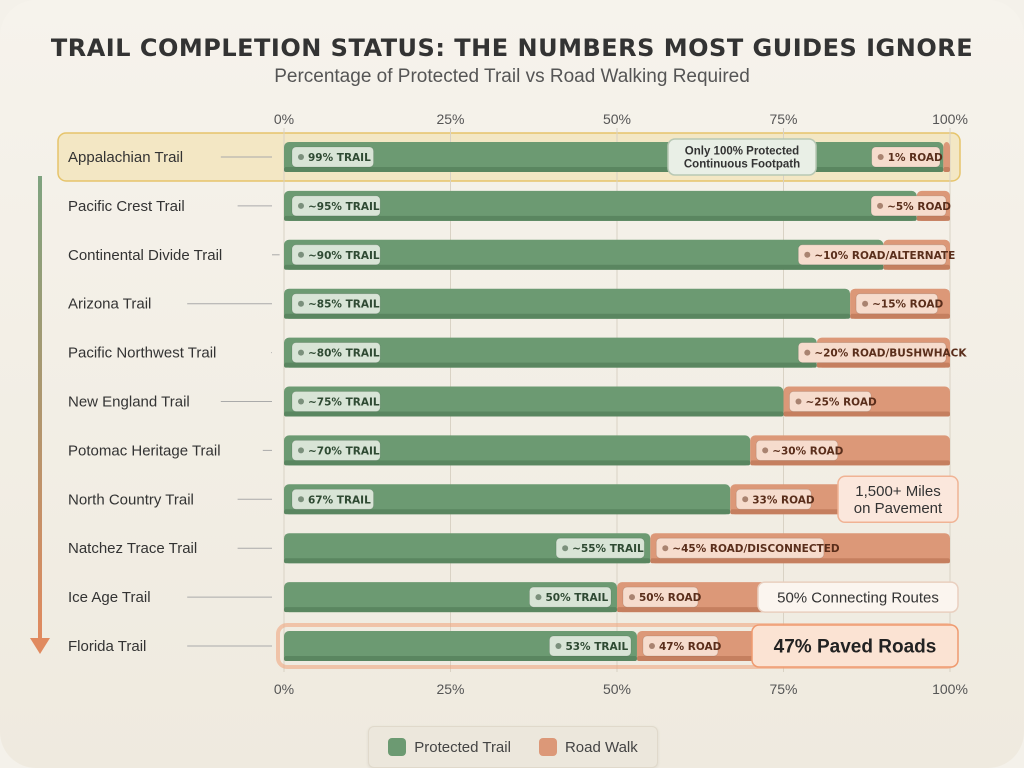 The image size is (1024, 768). I want to click on road-data-label: ~5% ROAD, so click(919, 207).